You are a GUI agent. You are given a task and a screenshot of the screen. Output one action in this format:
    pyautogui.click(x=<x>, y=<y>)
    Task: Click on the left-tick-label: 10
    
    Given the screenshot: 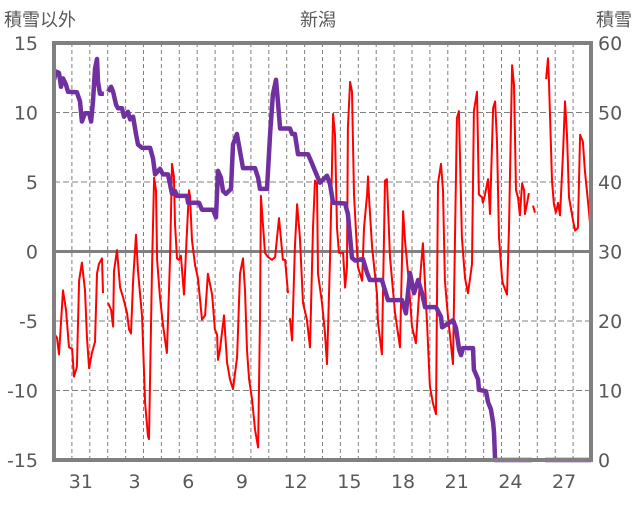 What is the action you would take?
    pyautogui.click(x=26, y=114)
    